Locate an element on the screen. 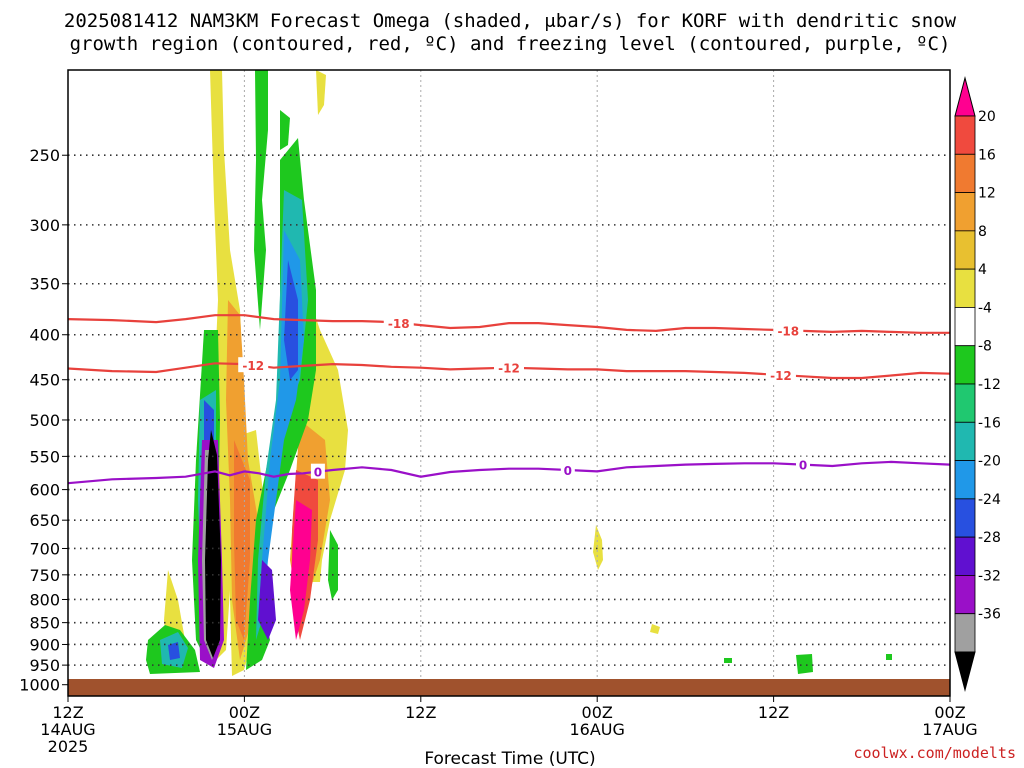 This screenshot has width=1024, height=768. colorbar-tick-label: -8 is located at coordinates (985, 347).